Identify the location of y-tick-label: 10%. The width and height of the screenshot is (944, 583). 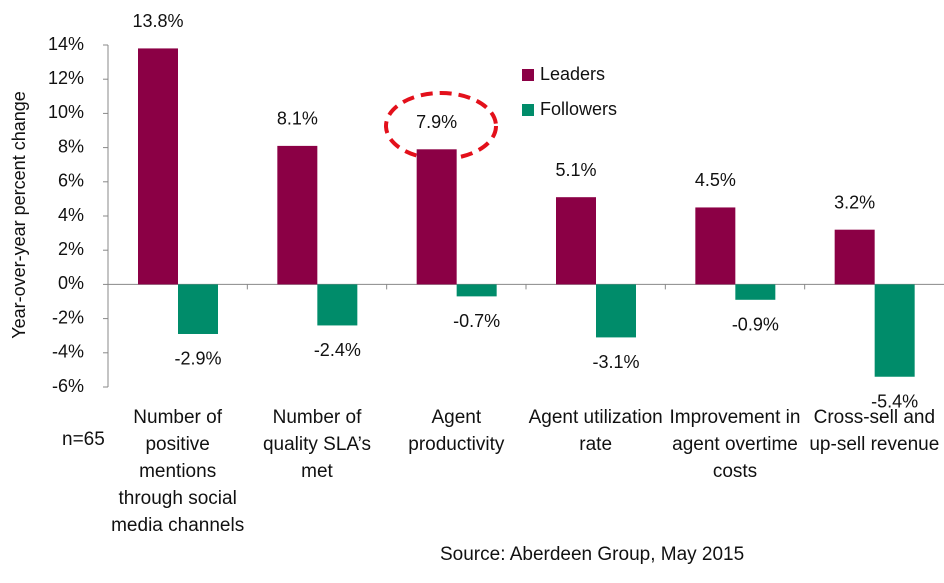
(66, 112).